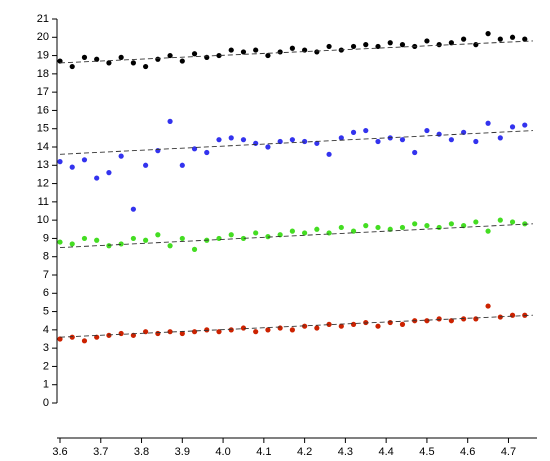  What do you see at coordinates (467, 452) in the screenshot?
I see `x-tick-label: 4.6` at bounding box center [467, 452].